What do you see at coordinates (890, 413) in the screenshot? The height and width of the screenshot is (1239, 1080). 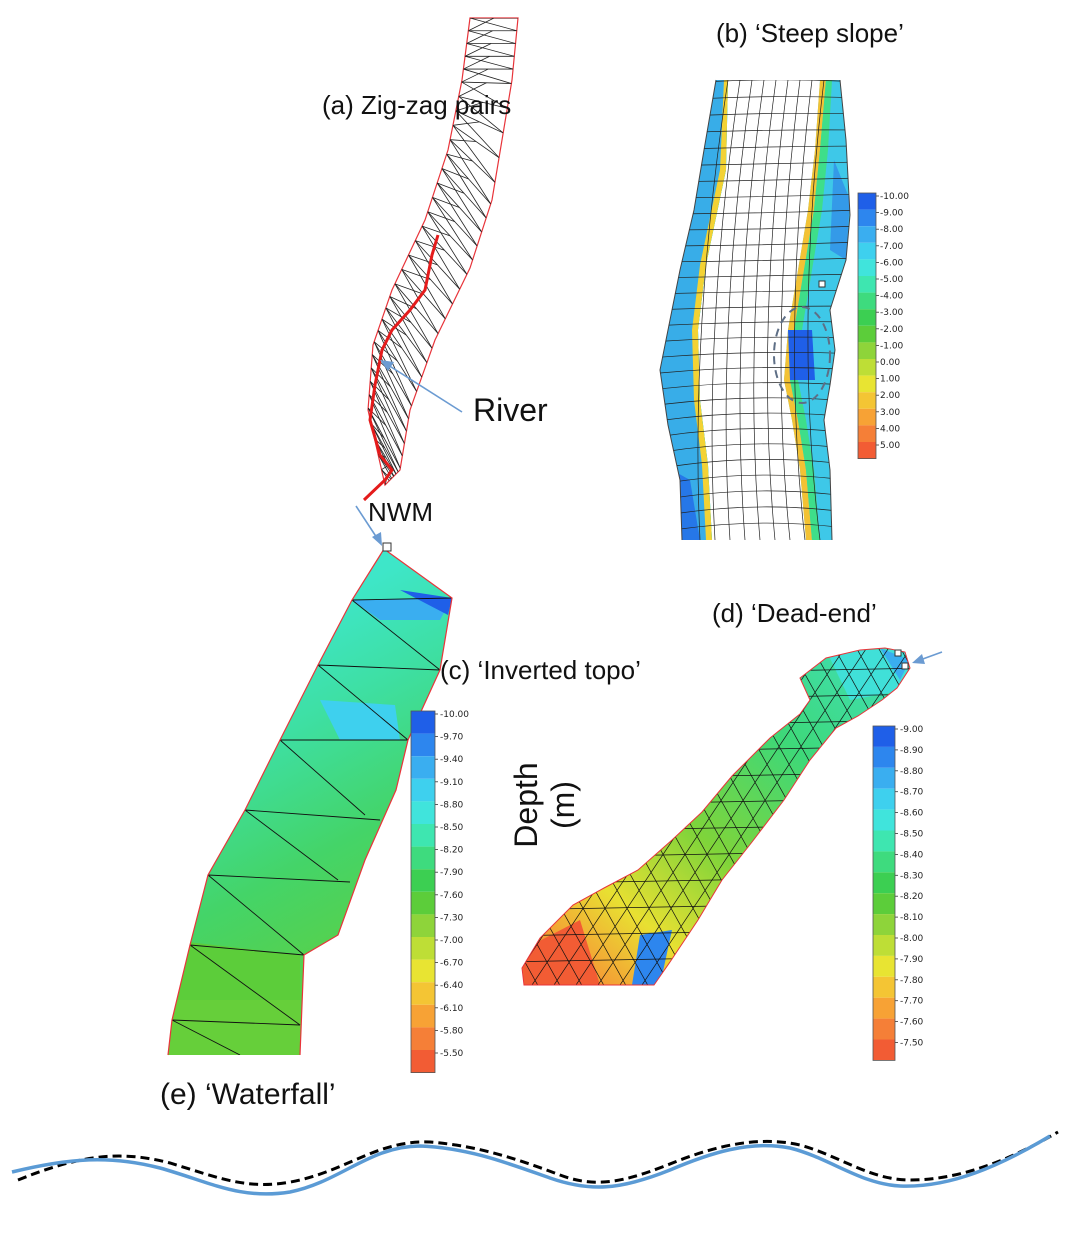 I see `legend-b-tick: 3.00` at bounding box center [890, 413].